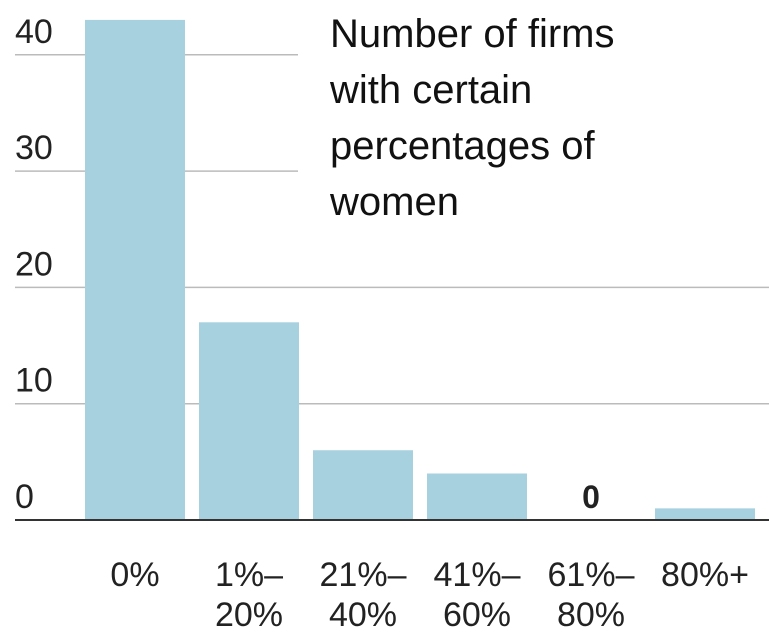 This screenshot has height=638, width=769. I want to click on y-tick-label: 20, so click(34, 264).